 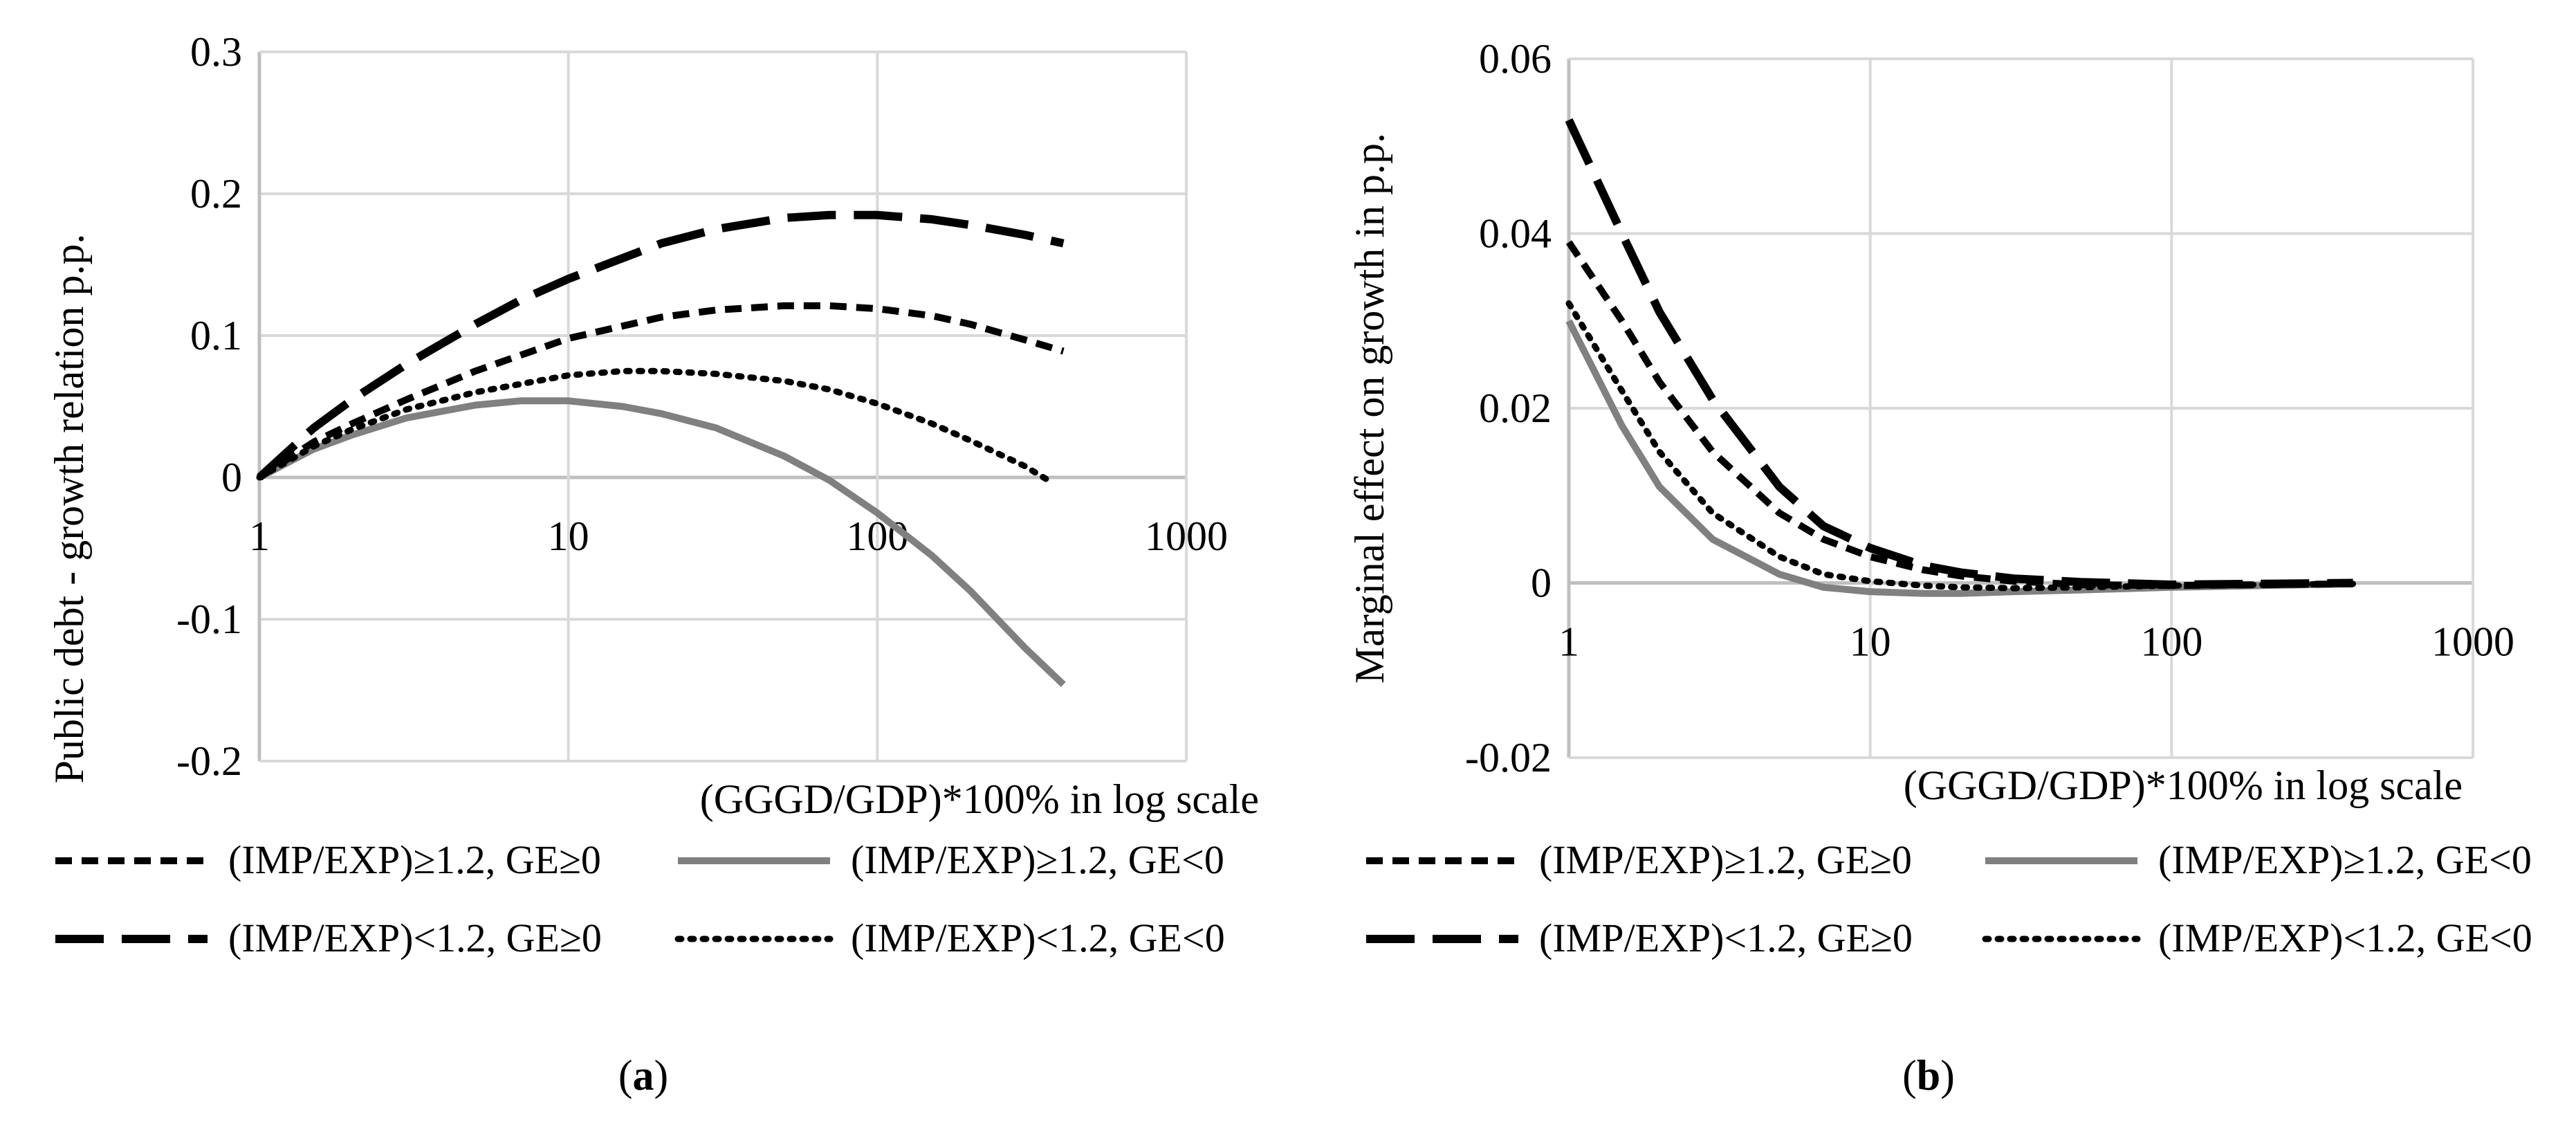 I want to click on chart-b-caption-letter: b, so click(x=1928, y=1075).